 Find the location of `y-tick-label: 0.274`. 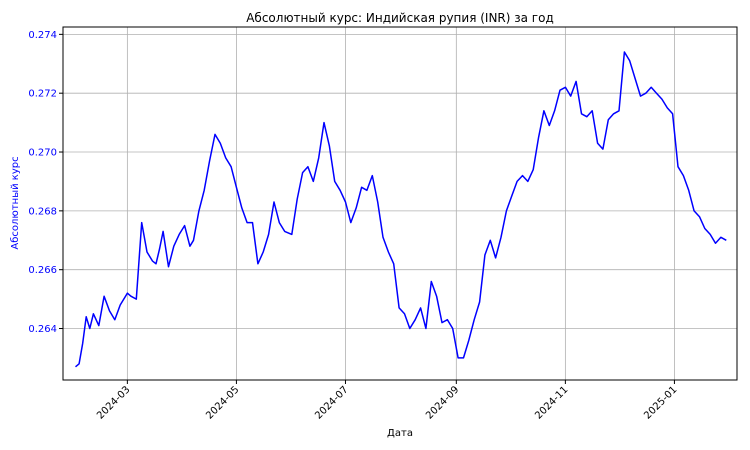

y-tick-label: 0.274 is located at coordinates (42, 35).